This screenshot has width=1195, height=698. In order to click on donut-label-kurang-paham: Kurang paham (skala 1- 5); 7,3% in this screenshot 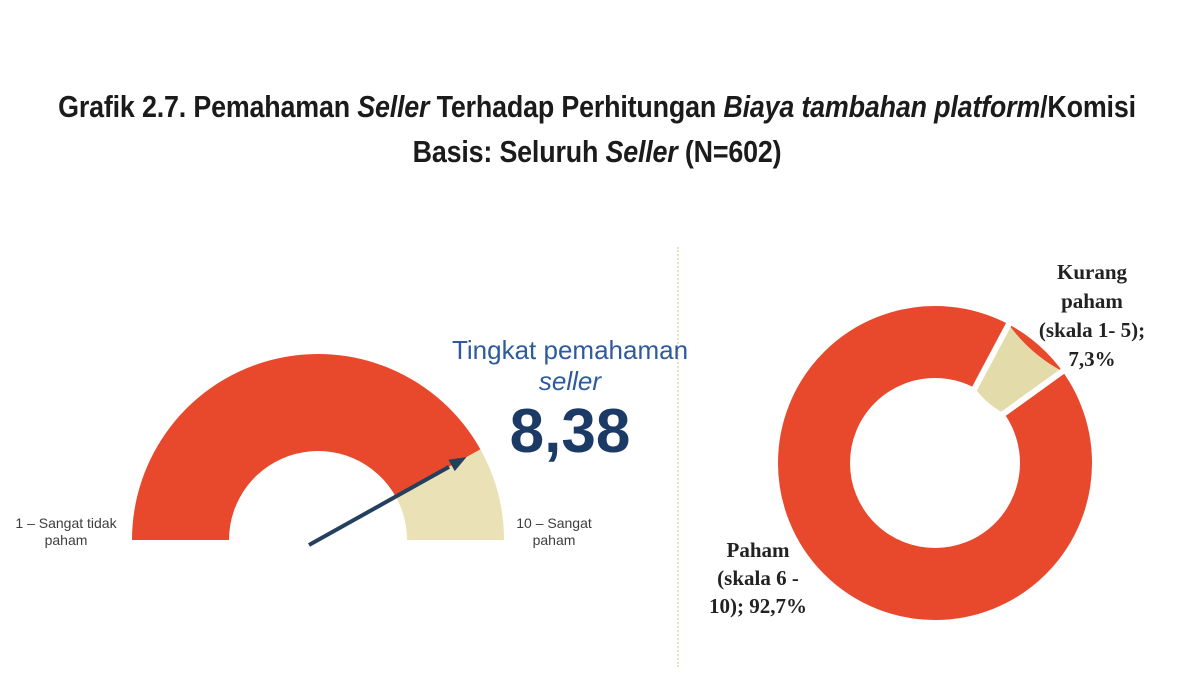, I will do `click(1092, 315)`.